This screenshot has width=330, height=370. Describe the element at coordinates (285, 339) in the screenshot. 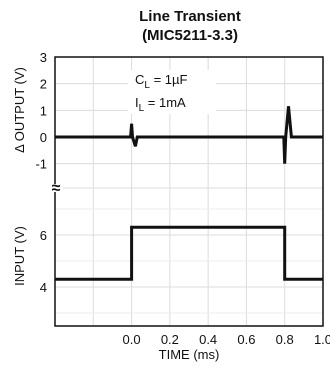

I see `x-tick-label: 0.8` at that location.